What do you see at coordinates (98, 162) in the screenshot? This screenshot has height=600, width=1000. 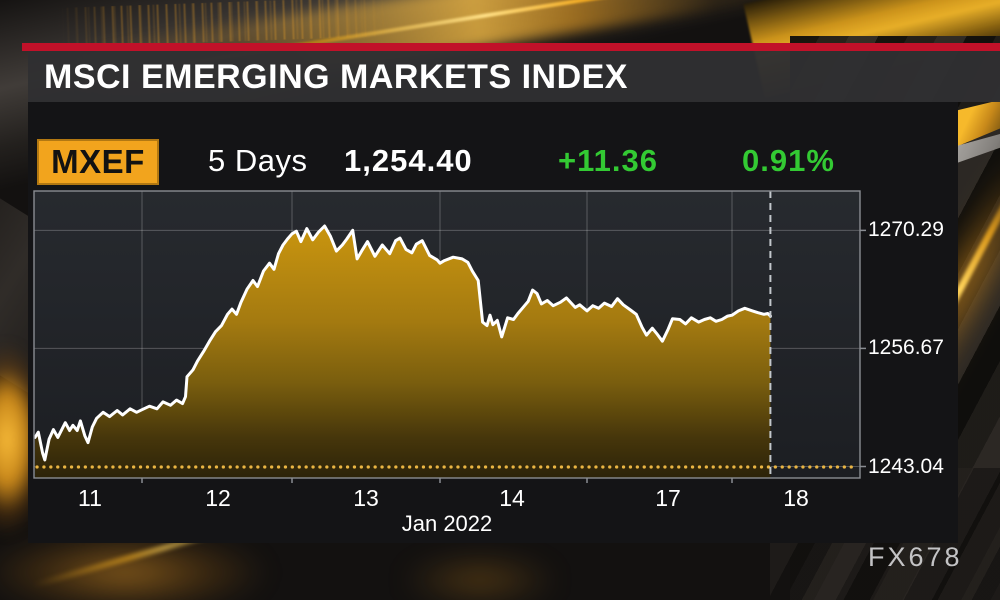 I see `ticker-symbol-badge: MXEF` at bounding box center [98, 162].